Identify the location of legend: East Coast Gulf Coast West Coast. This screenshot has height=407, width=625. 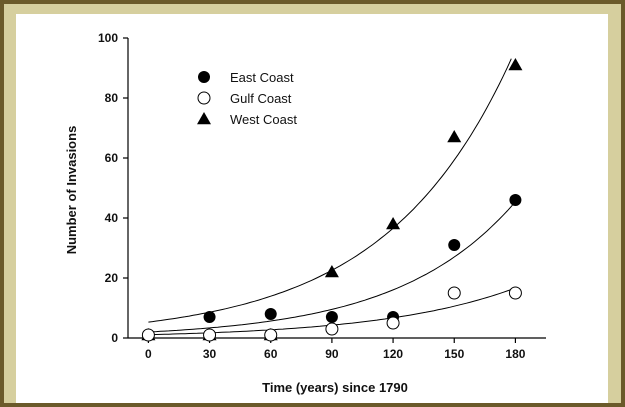
(247, 98).